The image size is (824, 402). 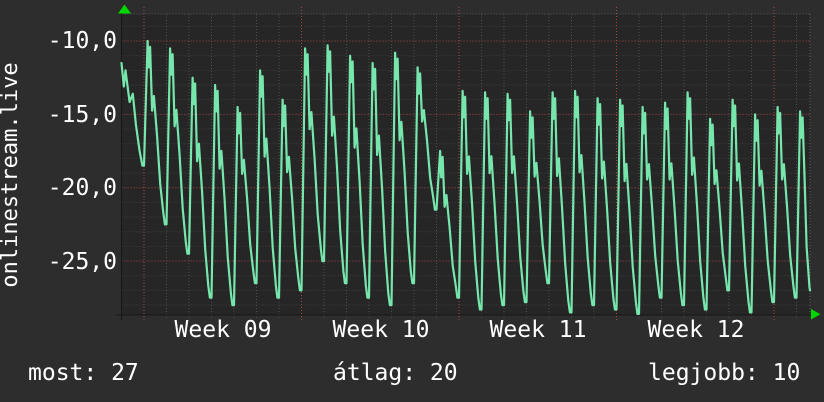 What do you see at coordinates (696, 330) in the screenshot?
I see `x-axis-week-label: Week 12` at bounding box center [696, 330].